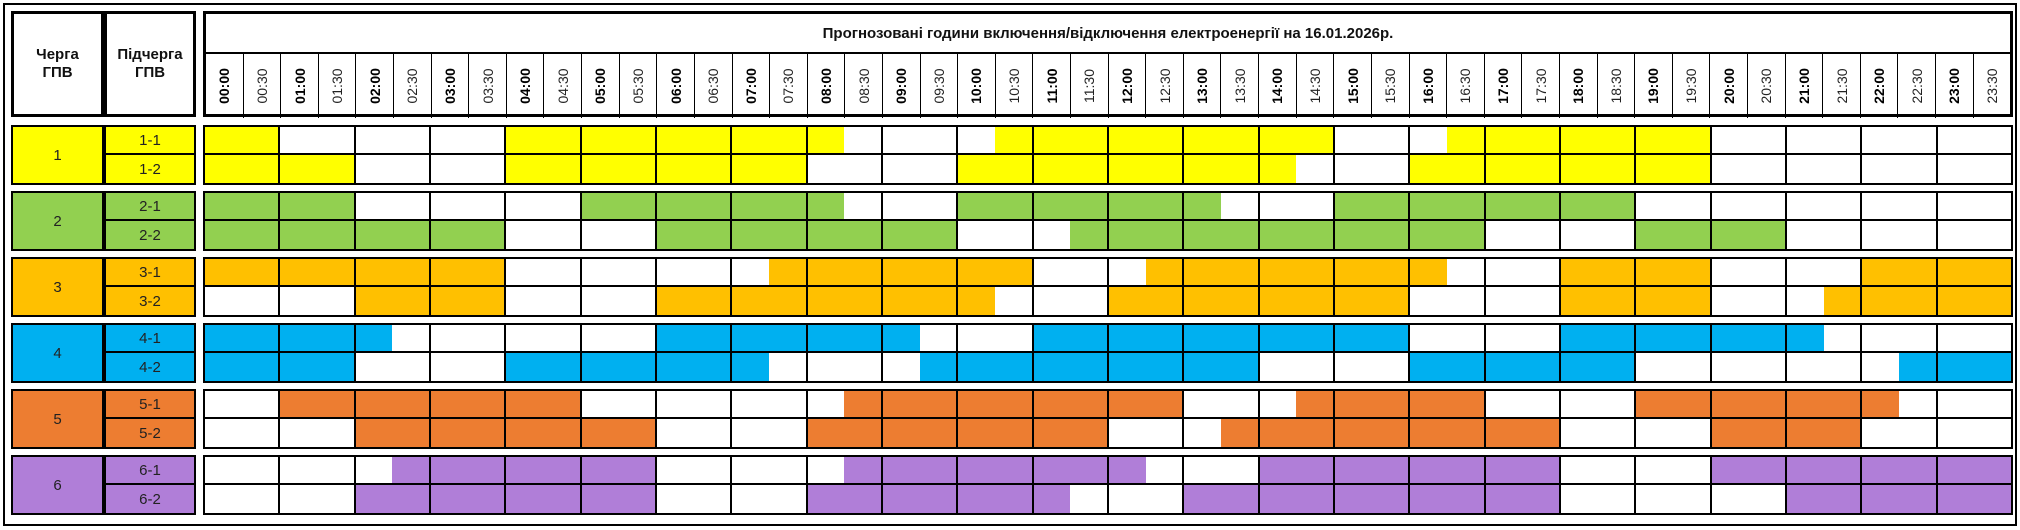 This screenshot has height=530, width=2020. I want to click on time-label: 05:30, so click(638, 86).